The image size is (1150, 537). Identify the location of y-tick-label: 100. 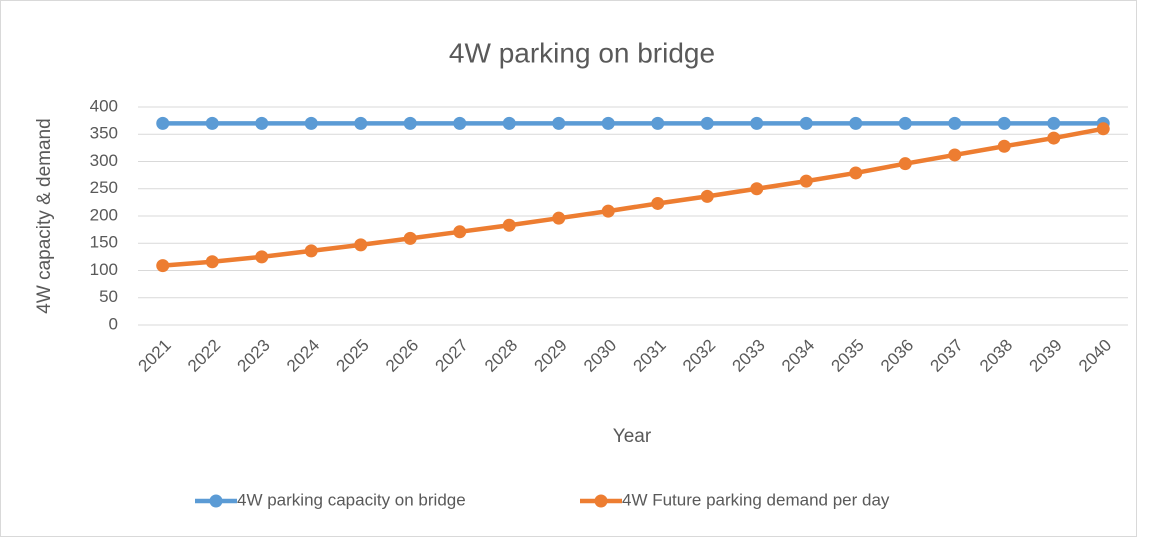
(104, 269).